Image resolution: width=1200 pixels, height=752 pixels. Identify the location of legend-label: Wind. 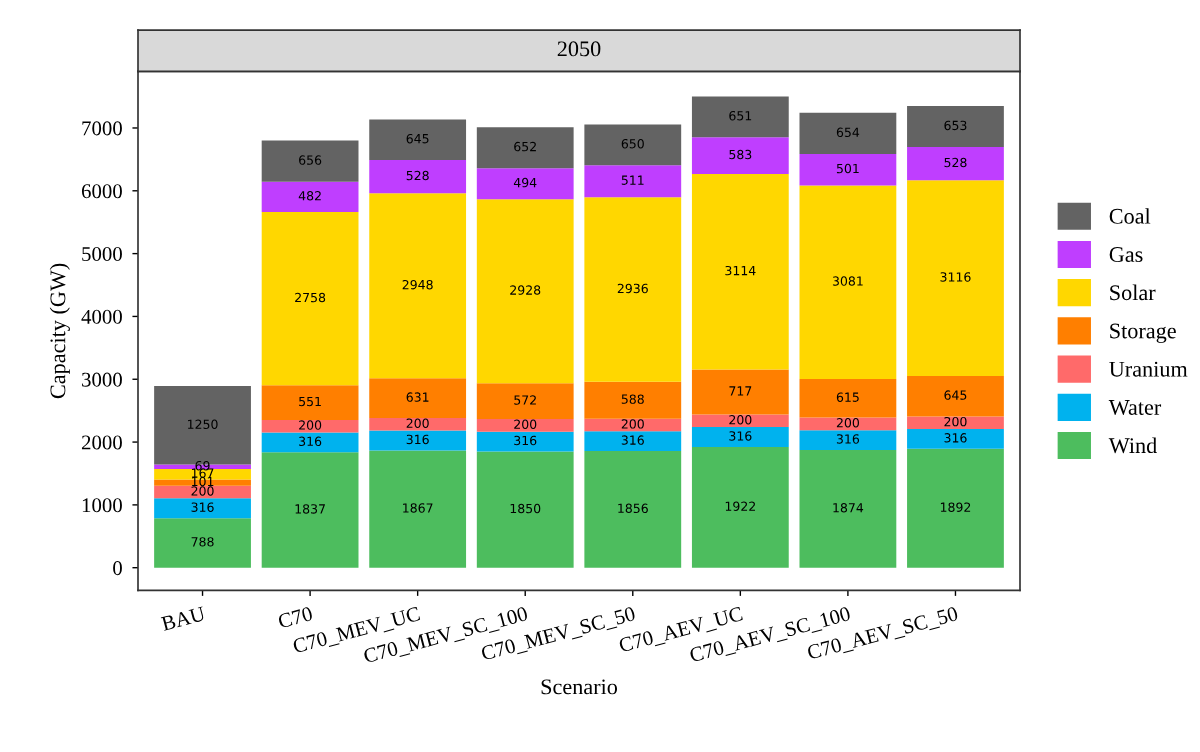
(1132, 445).